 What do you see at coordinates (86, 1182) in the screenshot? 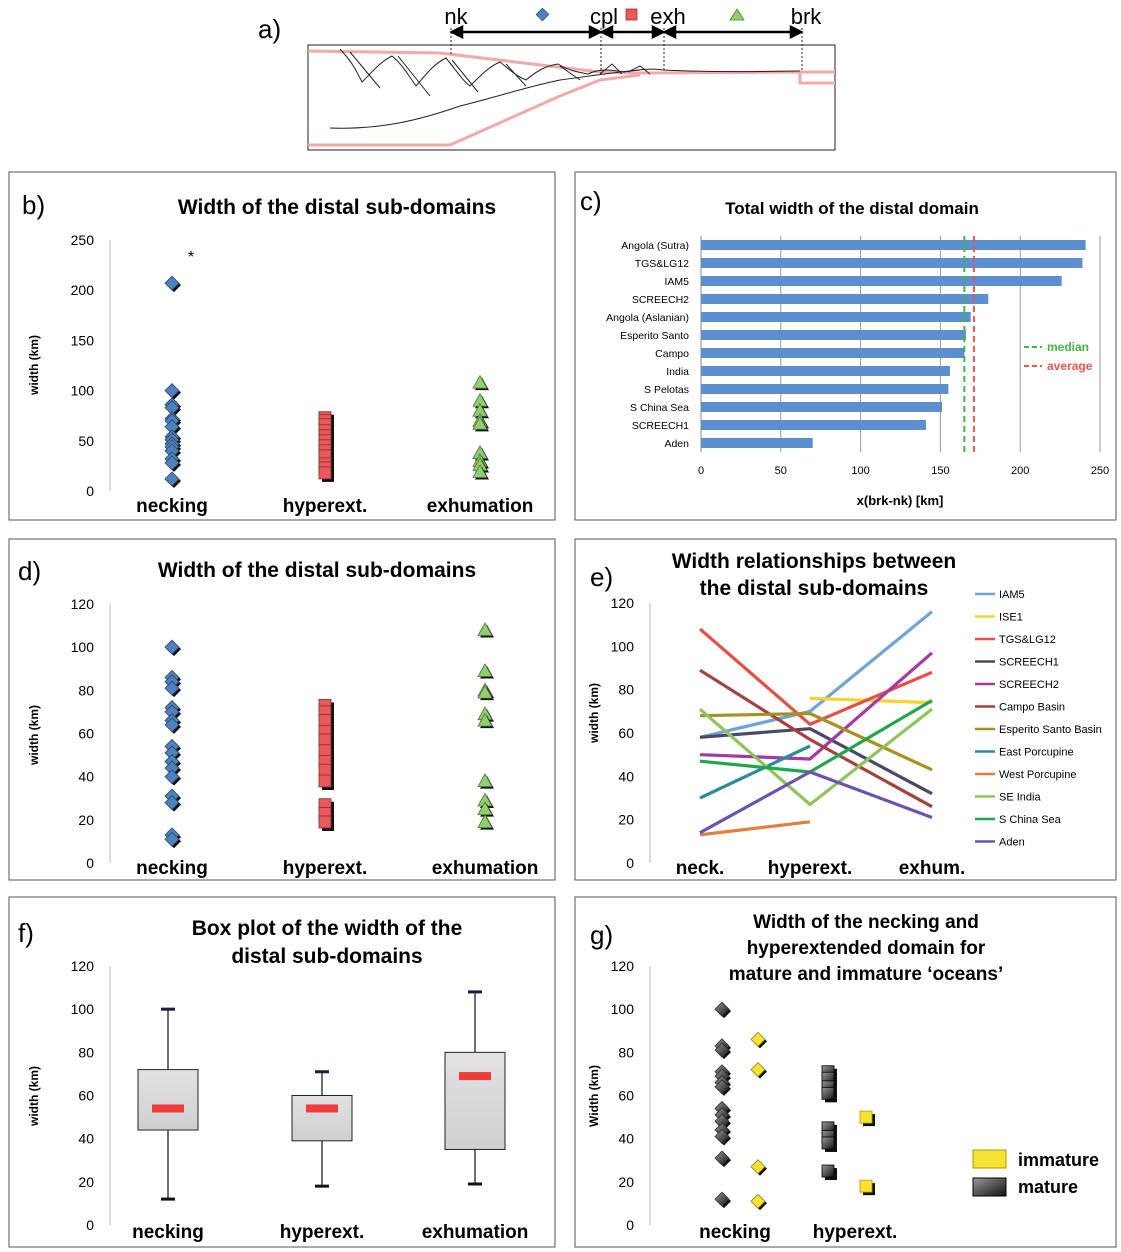
I see `y-tick-label: 20` at bounding box center [86, 1182].